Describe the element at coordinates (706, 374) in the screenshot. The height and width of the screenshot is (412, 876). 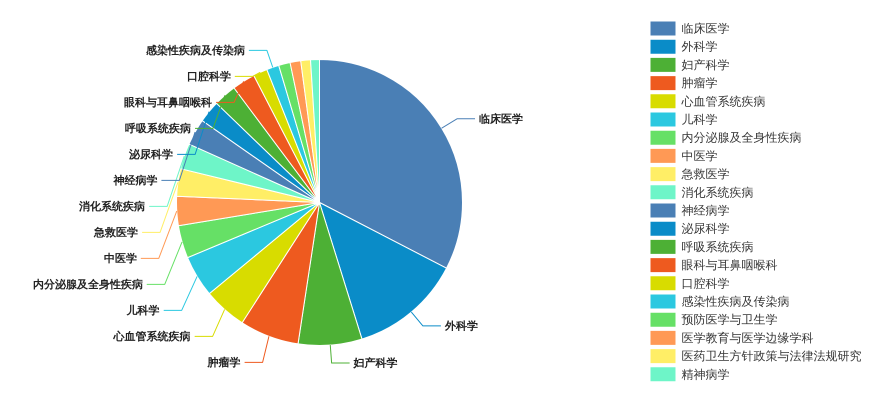
I see `legend-label: 精神病学` at that location.